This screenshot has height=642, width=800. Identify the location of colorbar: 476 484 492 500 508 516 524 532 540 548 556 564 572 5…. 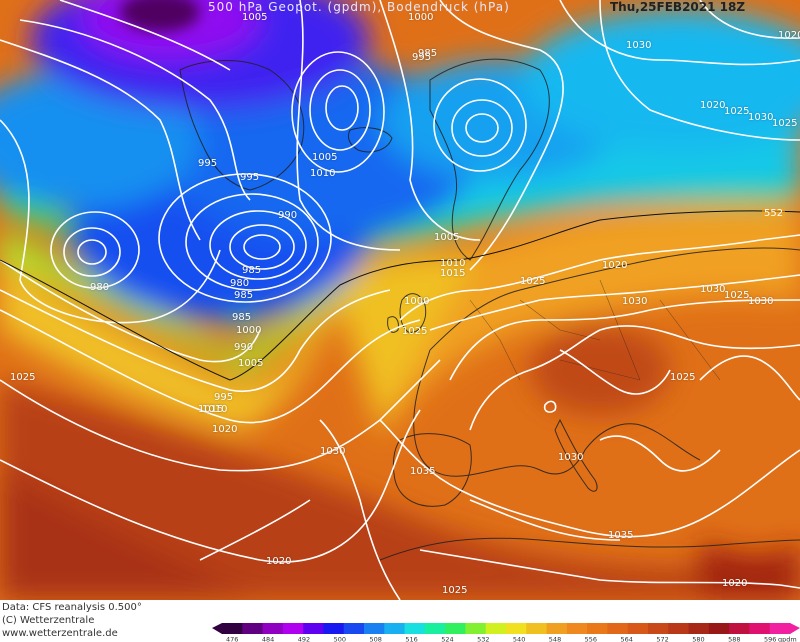
(506, 632).